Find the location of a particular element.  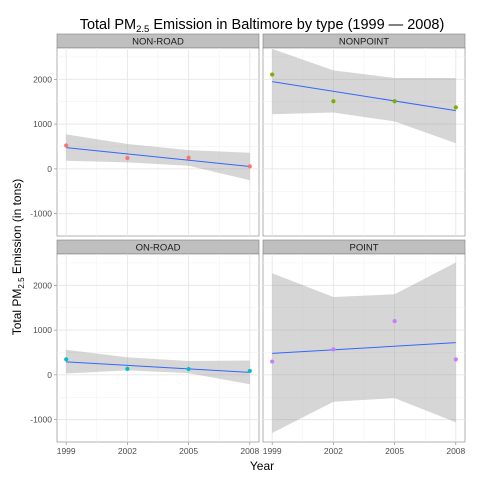

facet-strip-label: NONPOINT is located at coordinates (364, 41).